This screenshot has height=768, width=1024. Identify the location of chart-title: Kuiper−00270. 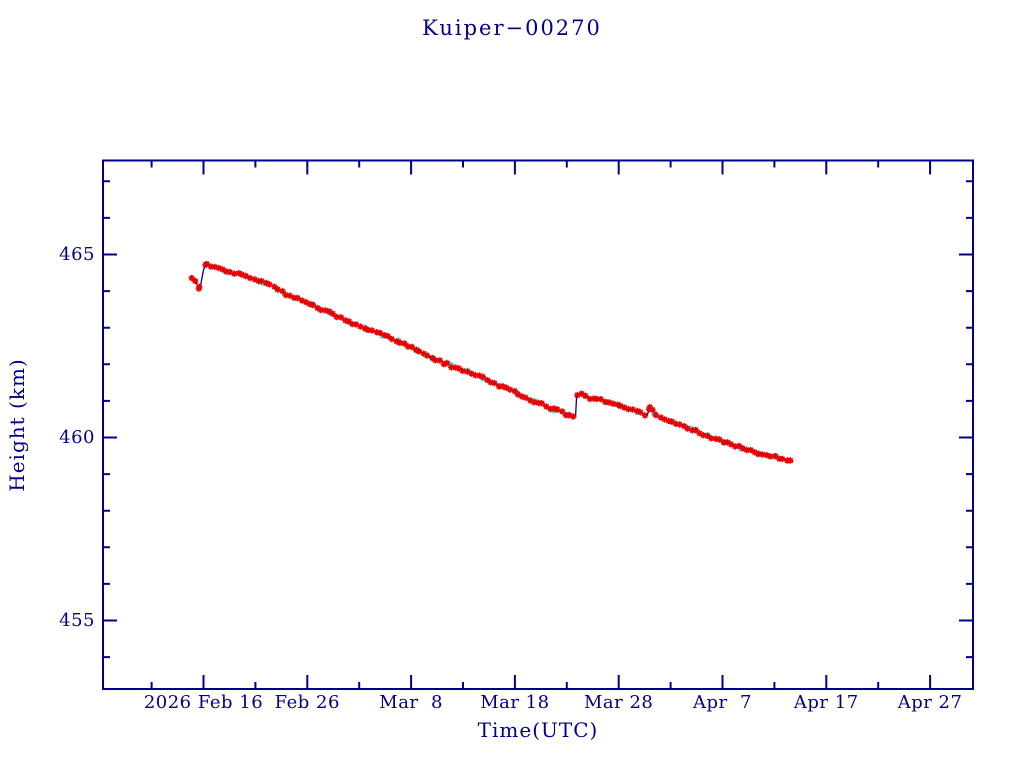
(512, 28).